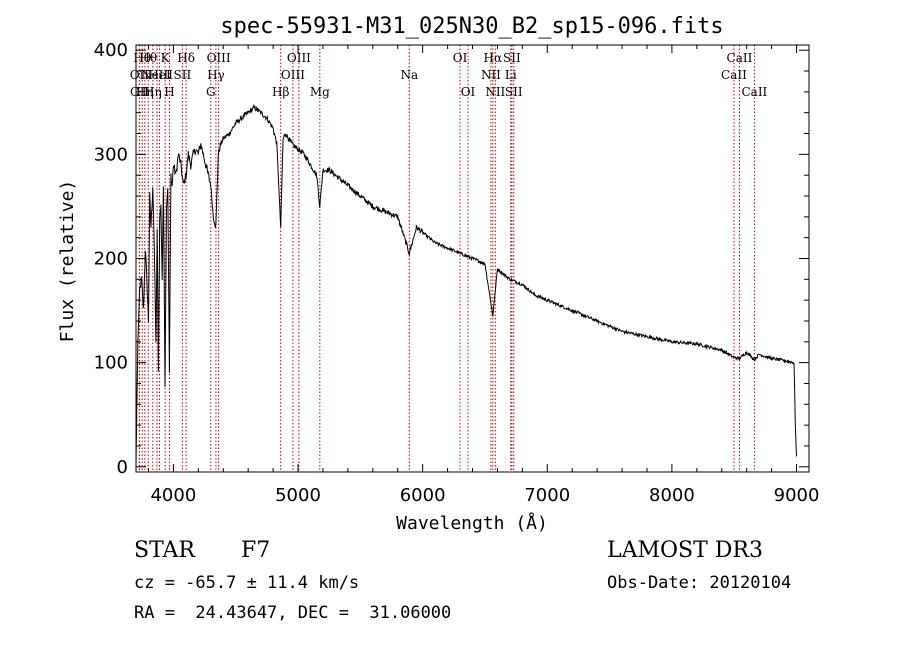 This screenshot has height=649, width=900. I want to click on line-marker-label-6: NeIII, so click(157, 75).